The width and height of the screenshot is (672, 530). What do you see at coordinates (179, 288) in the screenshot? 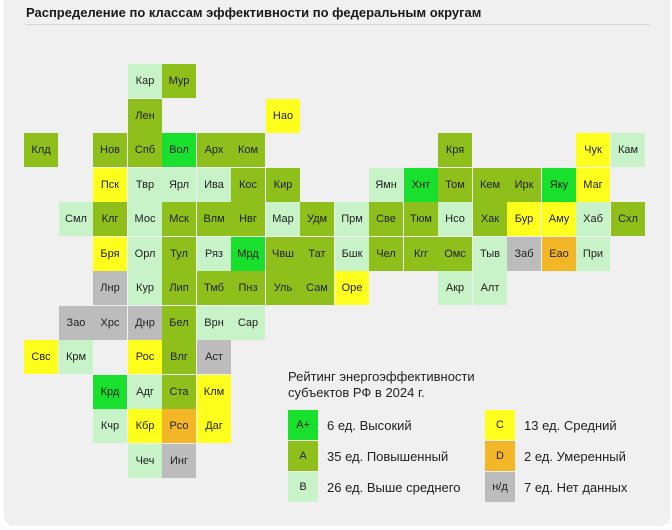
I see `region-tile: Лип` at bounding box center [179, 288].